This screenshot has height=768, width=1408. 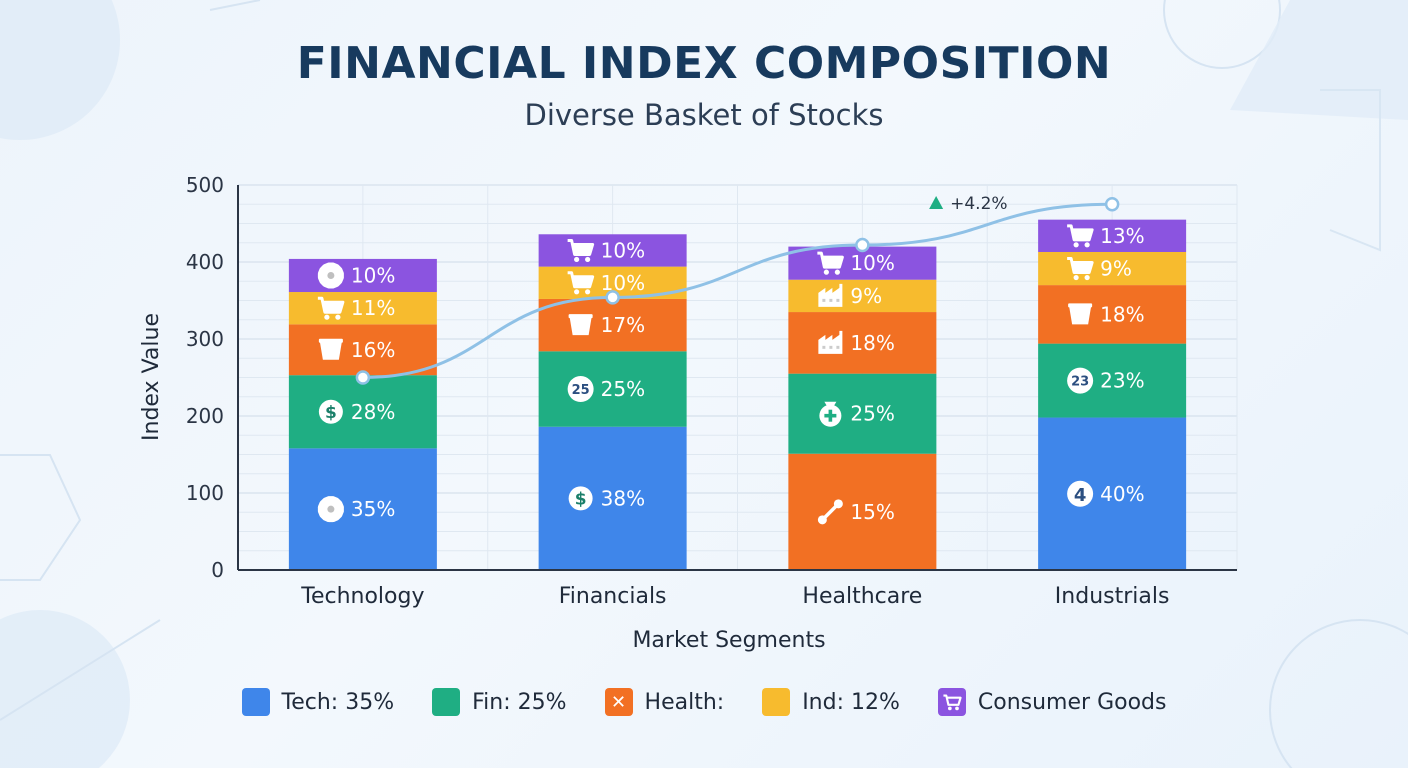 I want to click on y-tick-label: 100, so click(x=205, y=493).